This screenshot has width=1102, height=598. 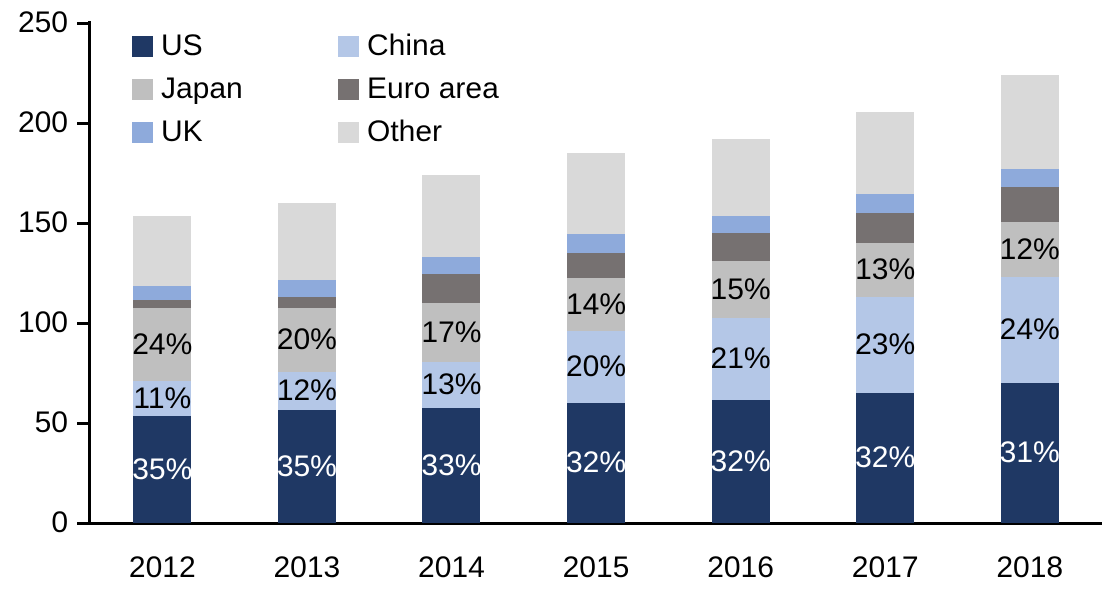 I want to click on bar-segment-japan-2013, so click(x=306, y=340).